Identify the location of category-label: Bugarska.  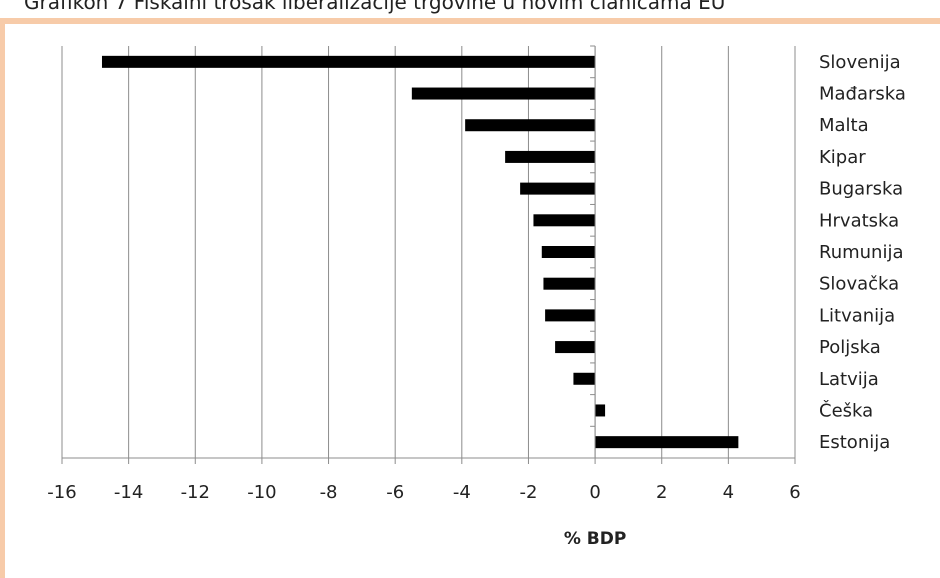
(861, 189).